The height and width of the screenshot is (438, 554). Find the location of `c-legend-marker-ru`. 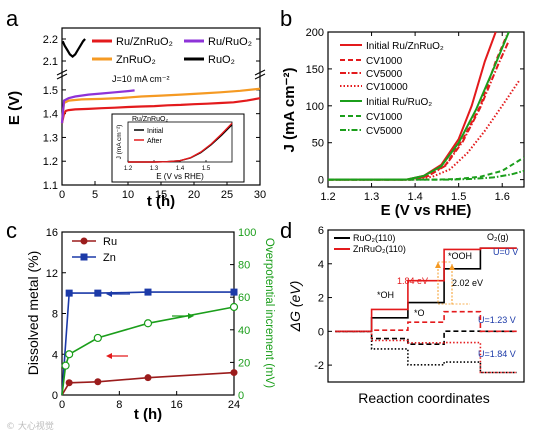

c-legend-marker-ru is located at coordinates (84, 241).